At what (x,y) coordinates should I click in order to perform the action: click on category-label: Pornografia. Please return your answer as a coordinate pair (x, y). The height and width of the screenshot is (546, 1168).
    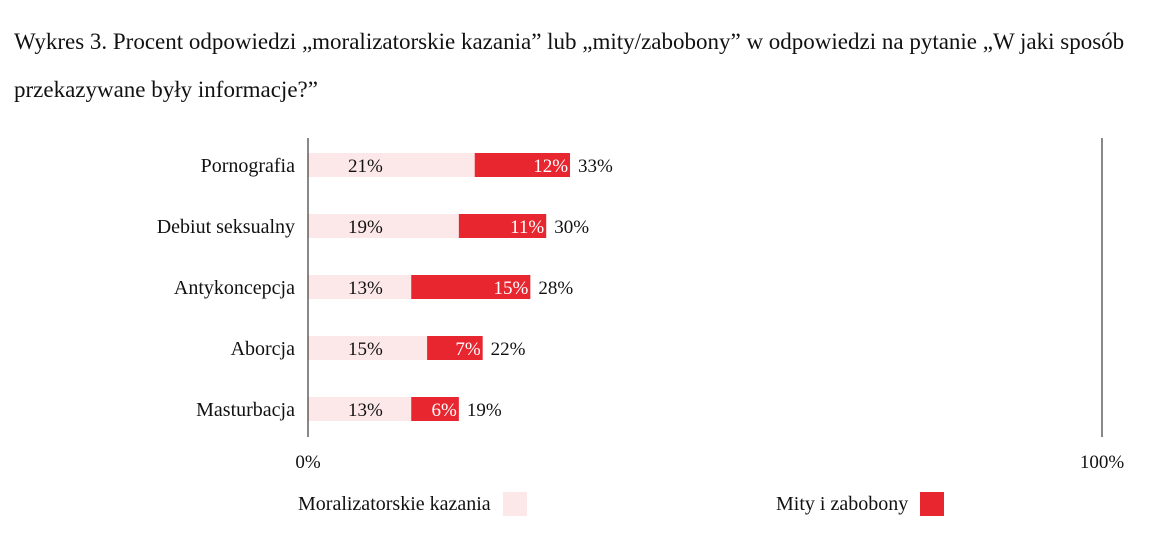
    Looking at the image, I should click on (248, 166).